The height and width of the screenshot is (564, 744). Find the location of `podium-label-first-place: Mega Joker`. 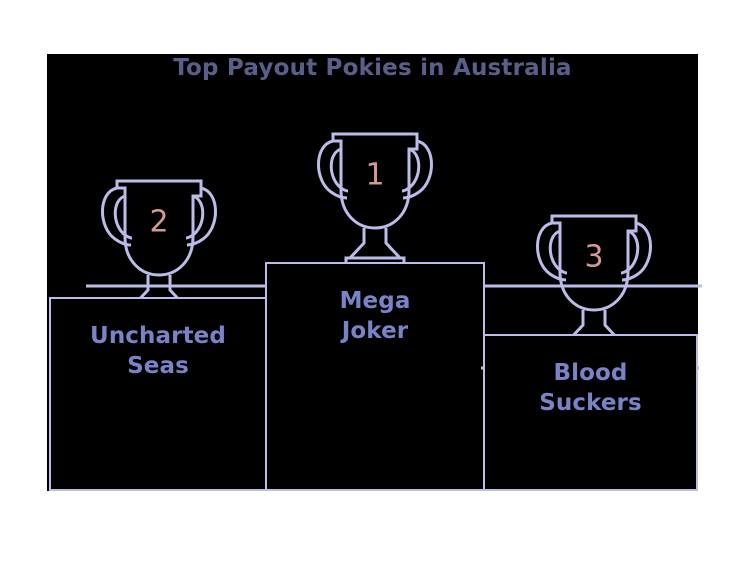

podium-label-first-place: Mega Joker is located at coordinates (375, 316).